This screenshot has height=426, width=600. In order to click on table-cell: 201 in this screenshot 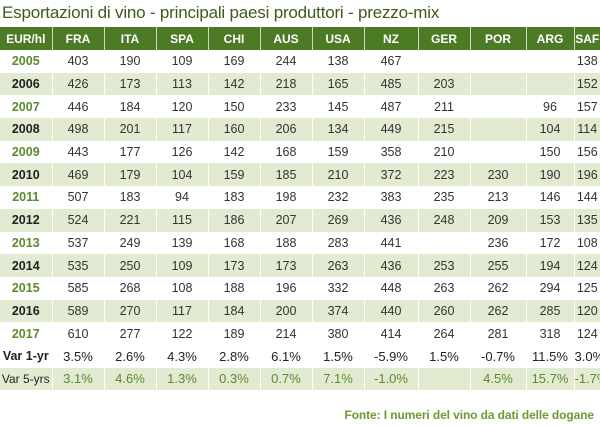, I will do `click(129, 129)`.